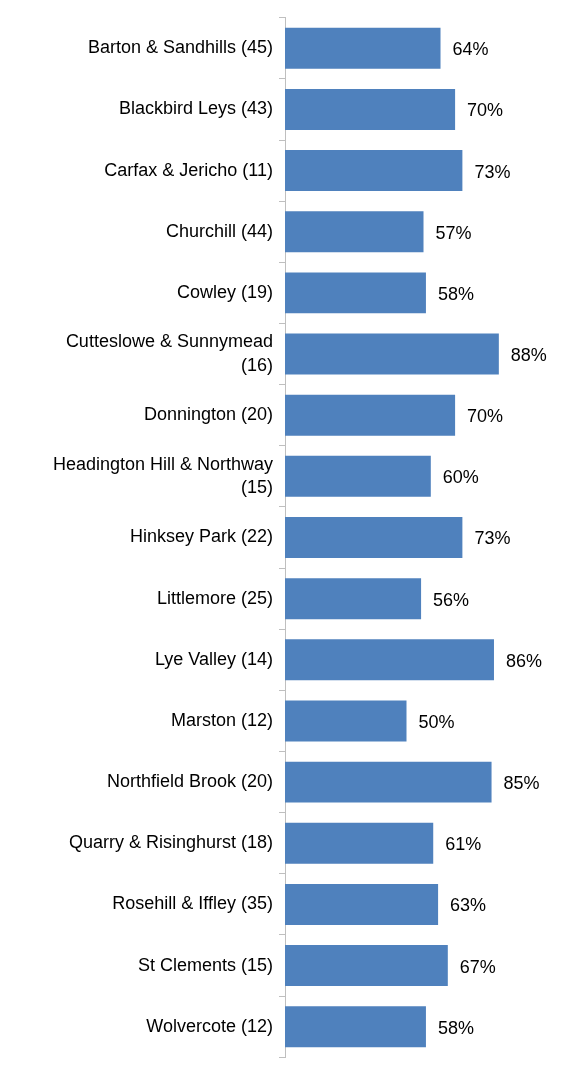 This screenshot has width=568, height=1075. What do you see at coordinates (213, 658) in the screenshot?
I see `y-tick-label: Lye Valley (14)` at bounding box center [213, 658].